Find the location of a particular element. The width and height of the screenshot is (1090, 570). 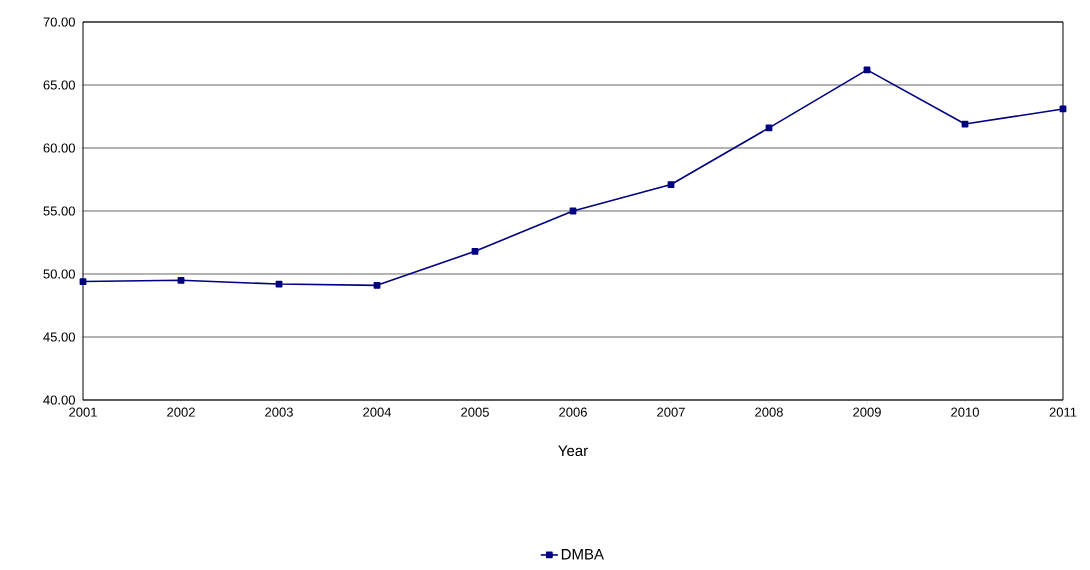

y-tick-label: 50.00 is located at coordinates (59, 274).